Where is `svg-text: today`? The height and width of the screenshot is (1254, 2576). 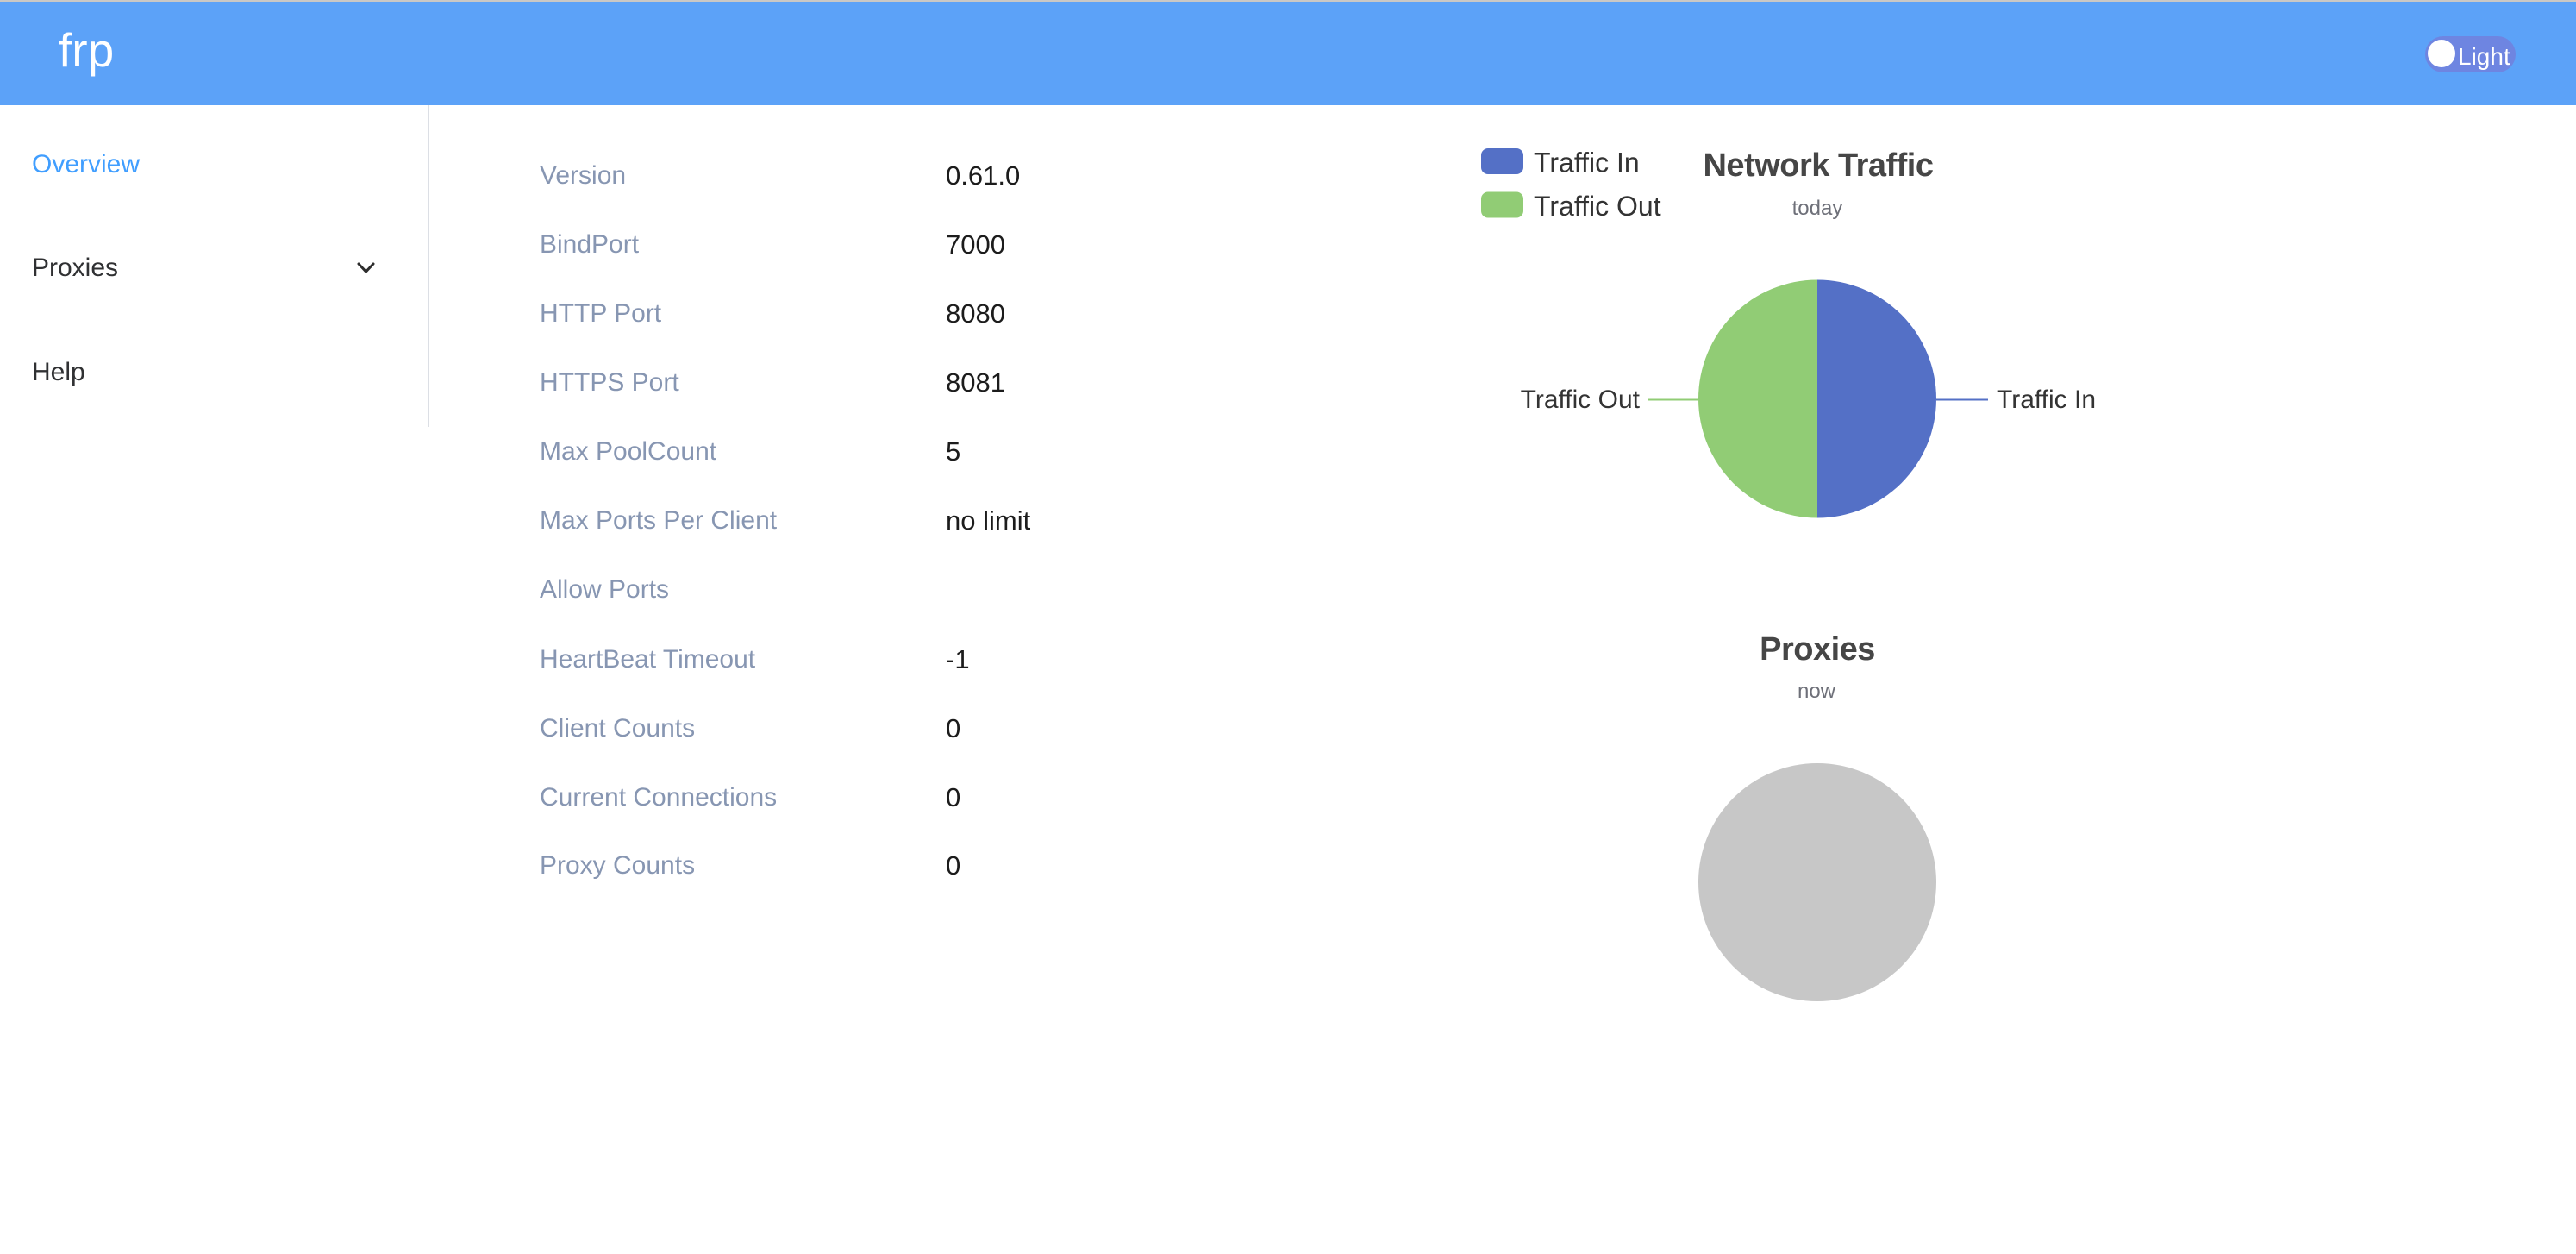
svg-text: today is located at coordinates (1817, 209).